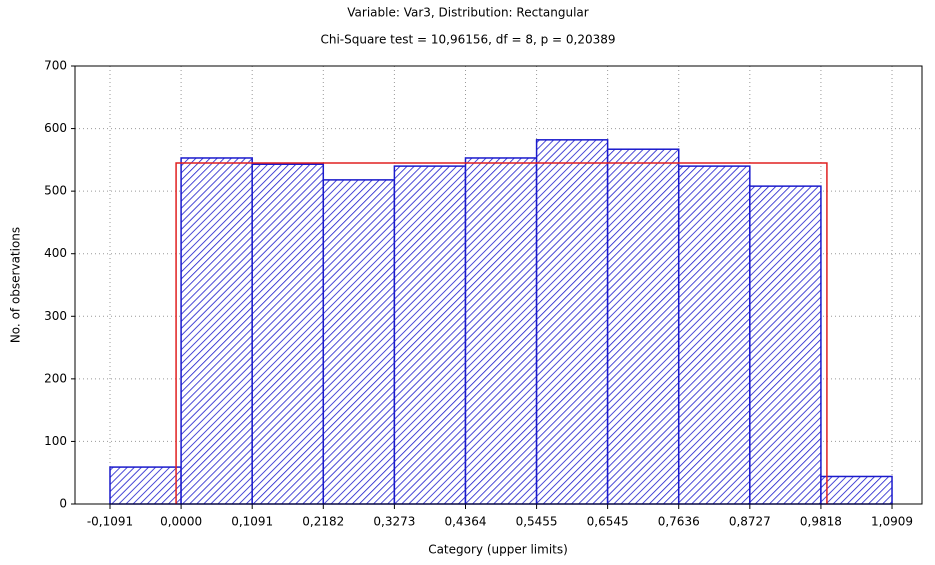 This screenshot has height=565, width=935. Describe the element at coordinates (608, 522) in the screenshot. I see `x-tick-label: 0,6545` at that location.